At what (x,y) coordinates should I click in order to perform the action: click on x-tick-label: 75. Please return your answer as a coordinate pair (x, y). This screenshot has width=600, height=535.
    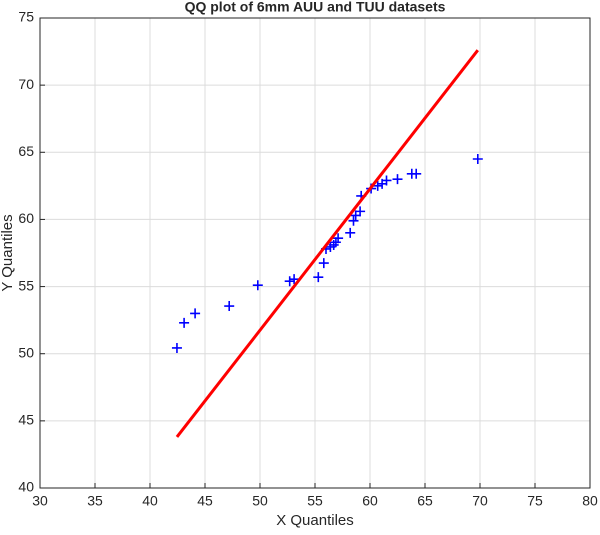
    Looking at the image, I should click on (535, 501).